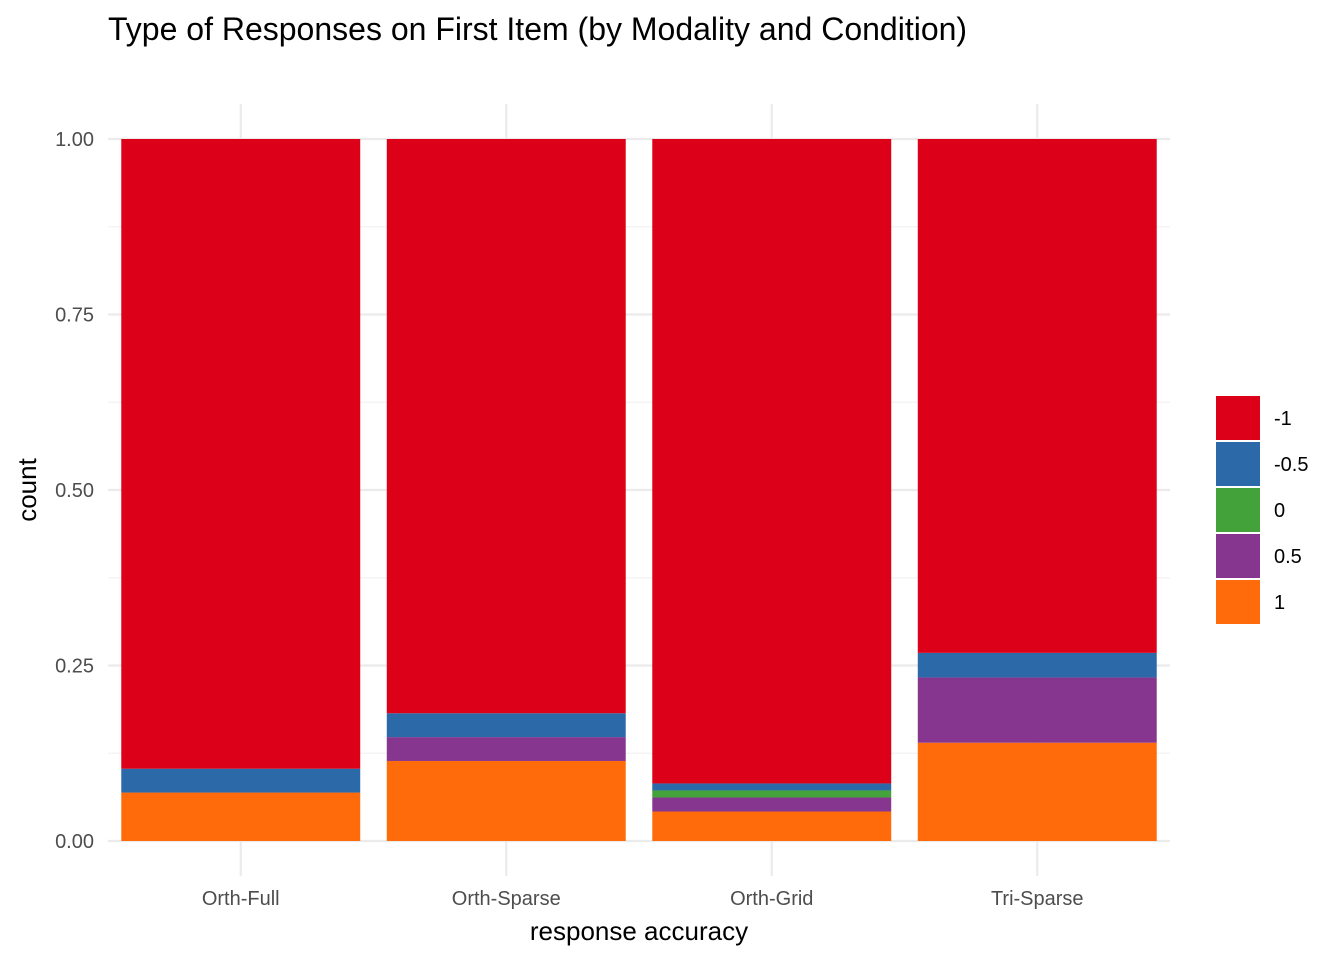 This screenshot has width=1344, height=960. I want to click on y-tick-label: 0.50, so click(74, 491).